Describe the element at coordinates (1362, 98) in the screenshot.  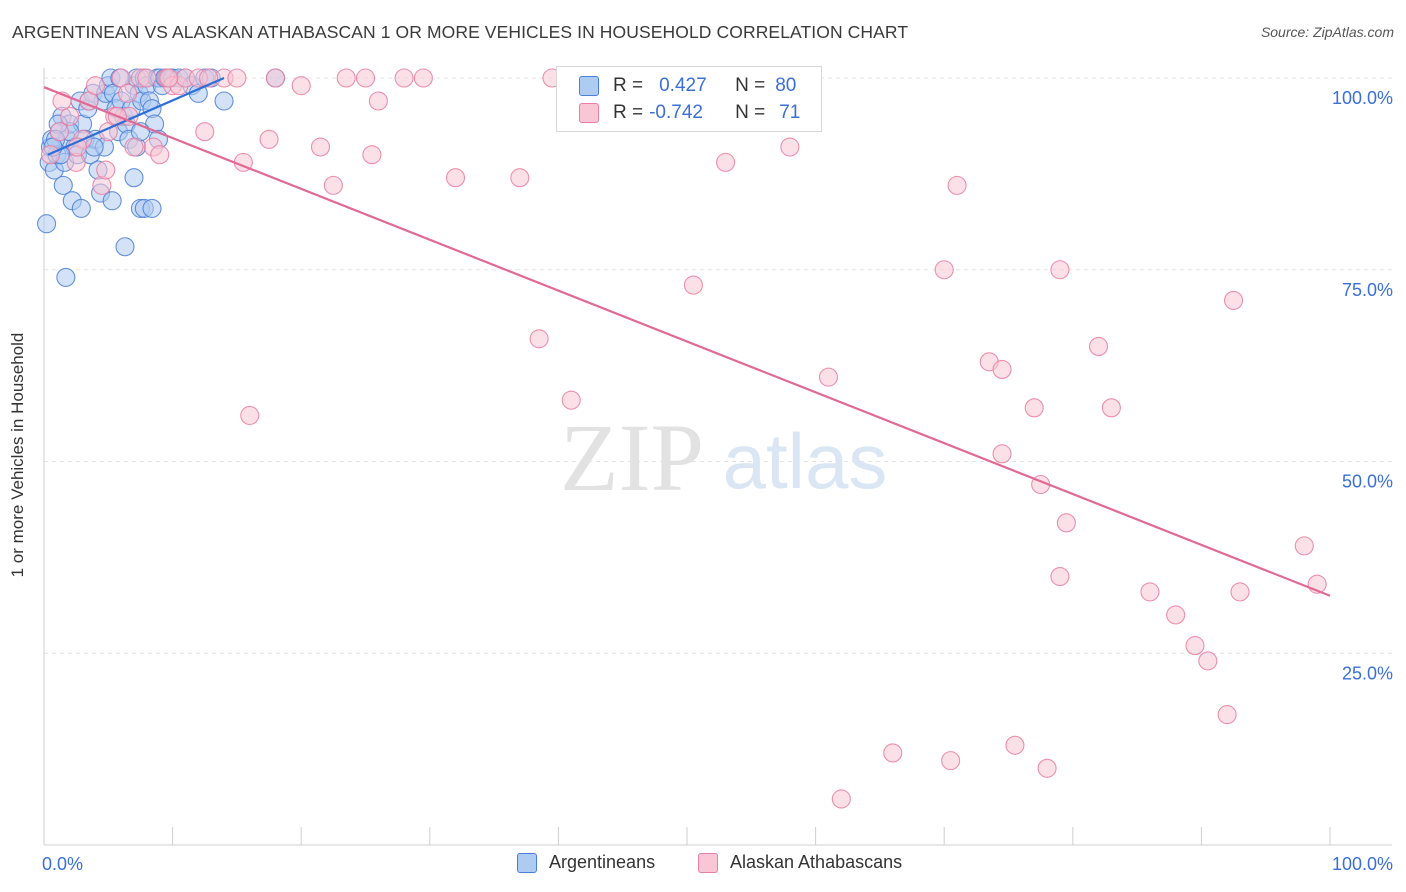
I see `y-tick-label: 100.0%` at that location.